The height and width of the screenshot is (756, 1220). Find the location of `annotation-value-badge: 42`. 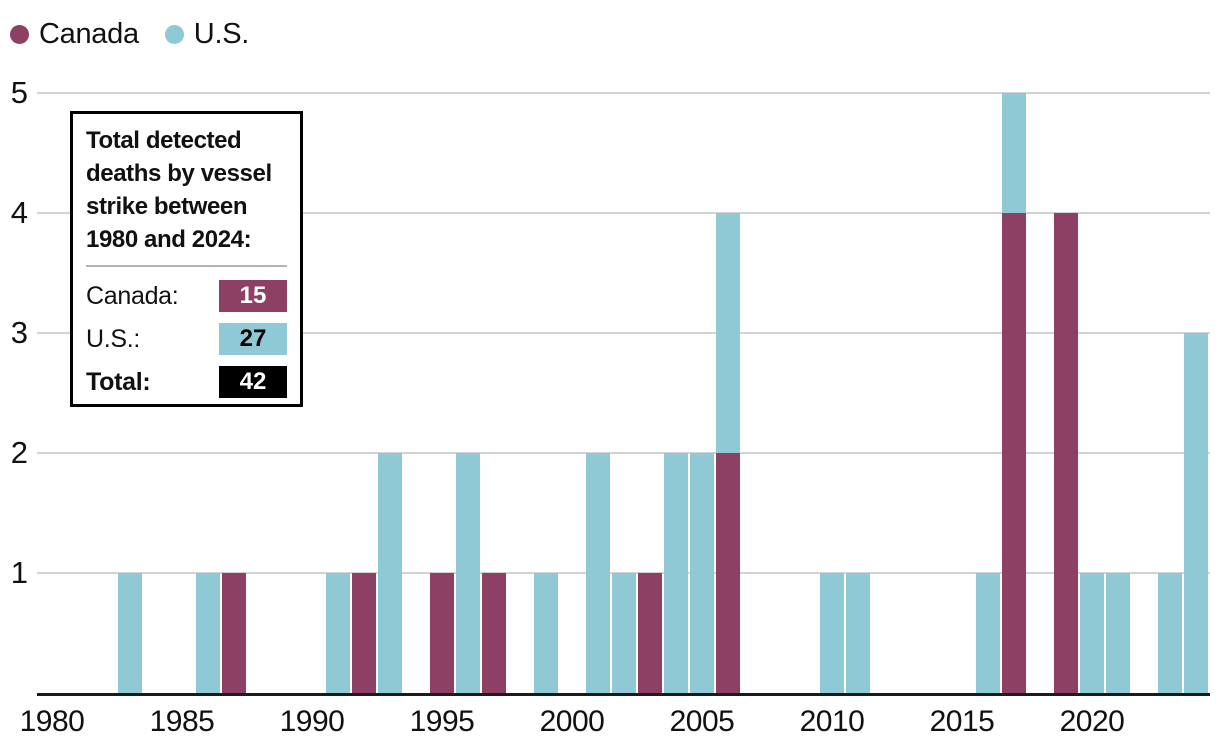

annotation-value-badge: 42 is located at coordinates (253, 382).